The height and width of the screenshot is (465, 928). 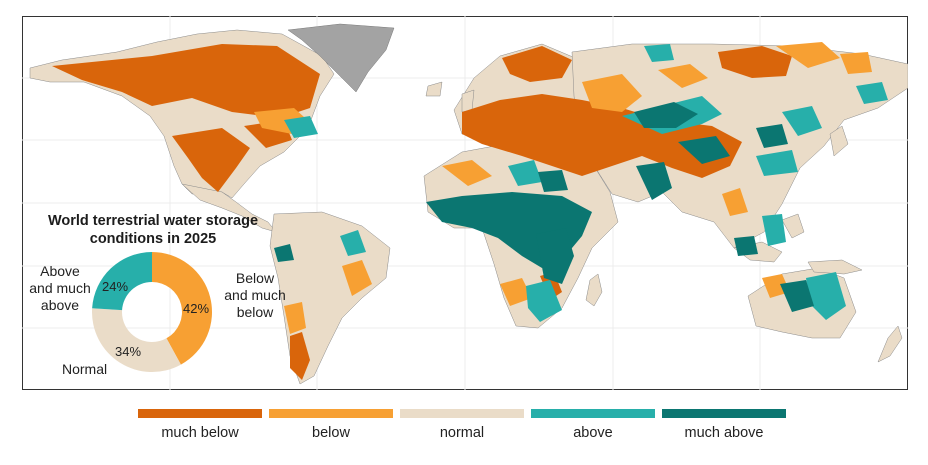 I want to click on legend-item-much-above: much above, so click(x=724, y=429).